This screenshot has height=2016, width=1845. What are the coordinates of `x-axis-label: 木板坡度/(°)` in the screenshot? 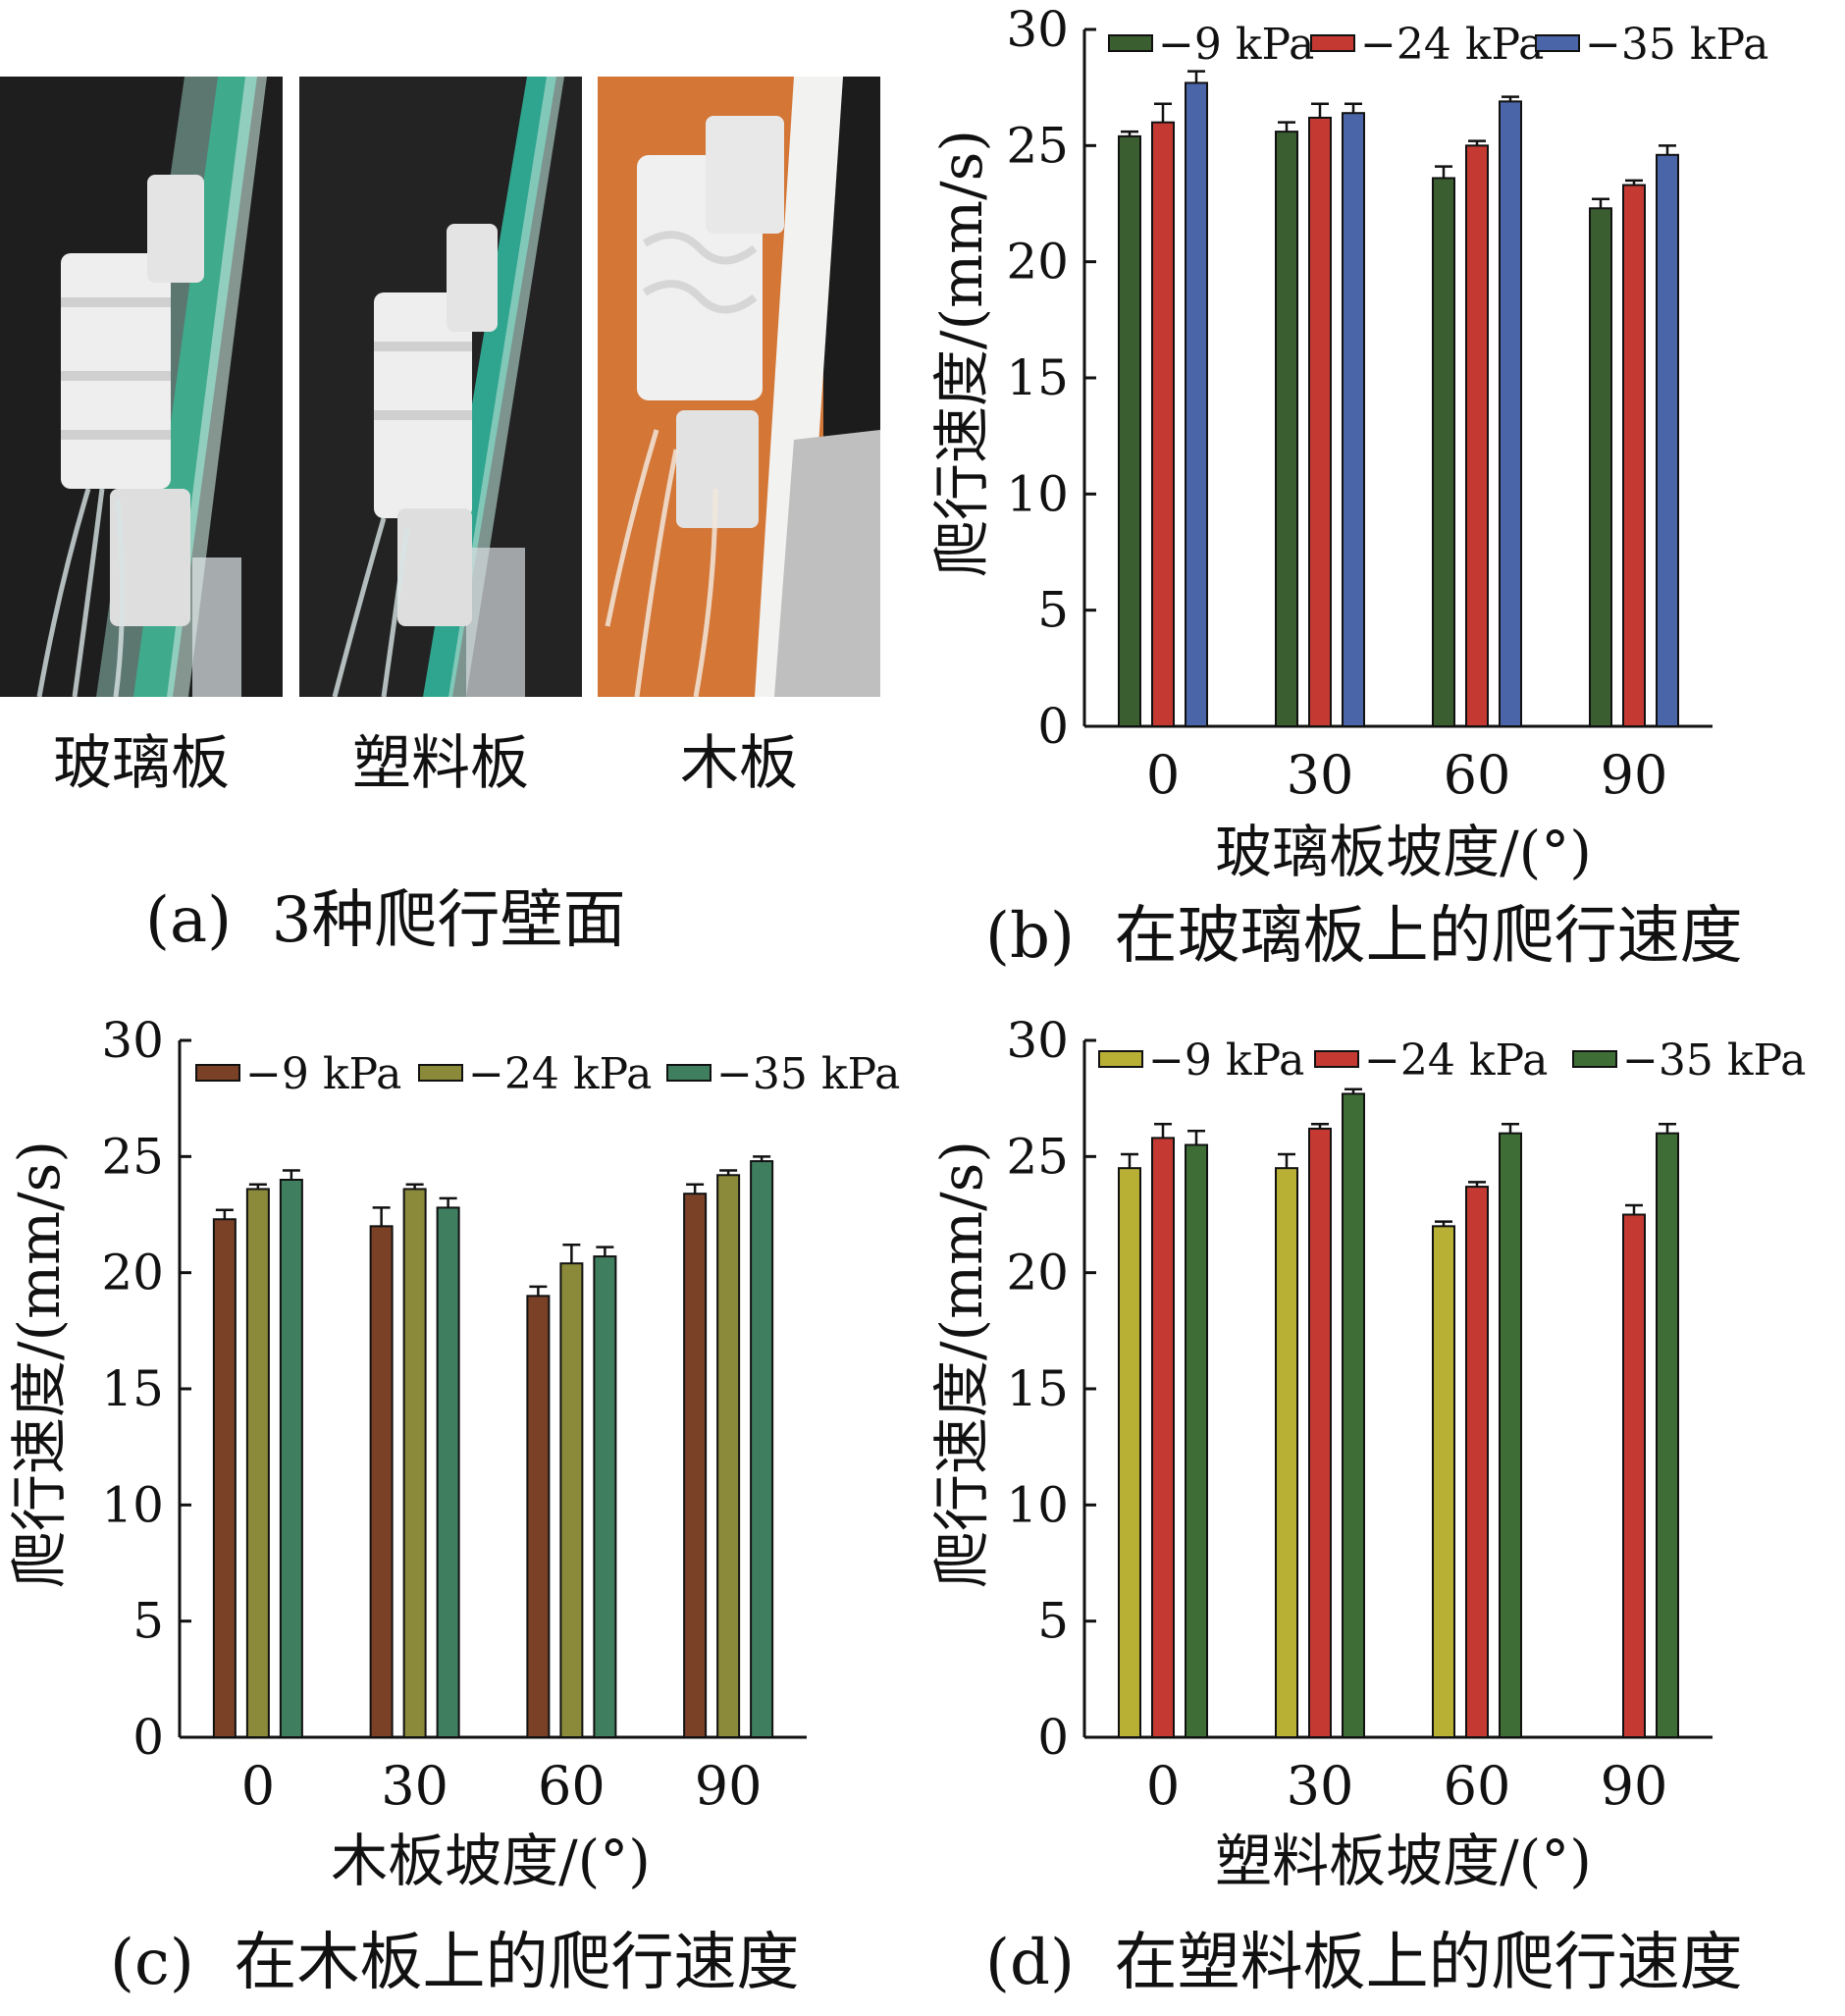 It's located at (491, 1861).